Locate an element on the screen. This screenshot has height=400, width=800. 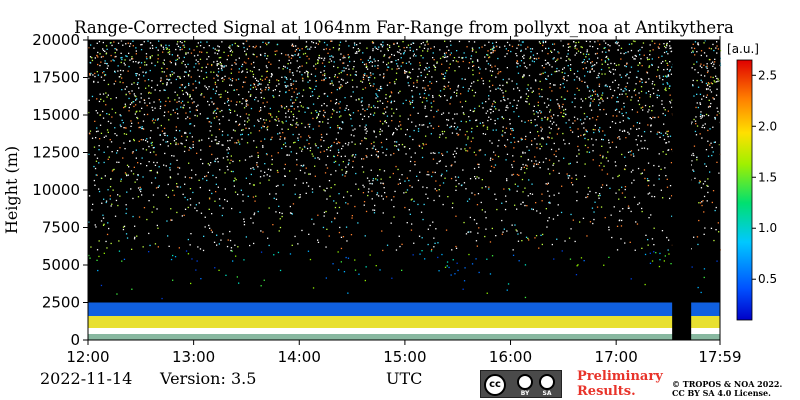
colorbar-tick-label: 2.0 is located at coordinates (767, 126).